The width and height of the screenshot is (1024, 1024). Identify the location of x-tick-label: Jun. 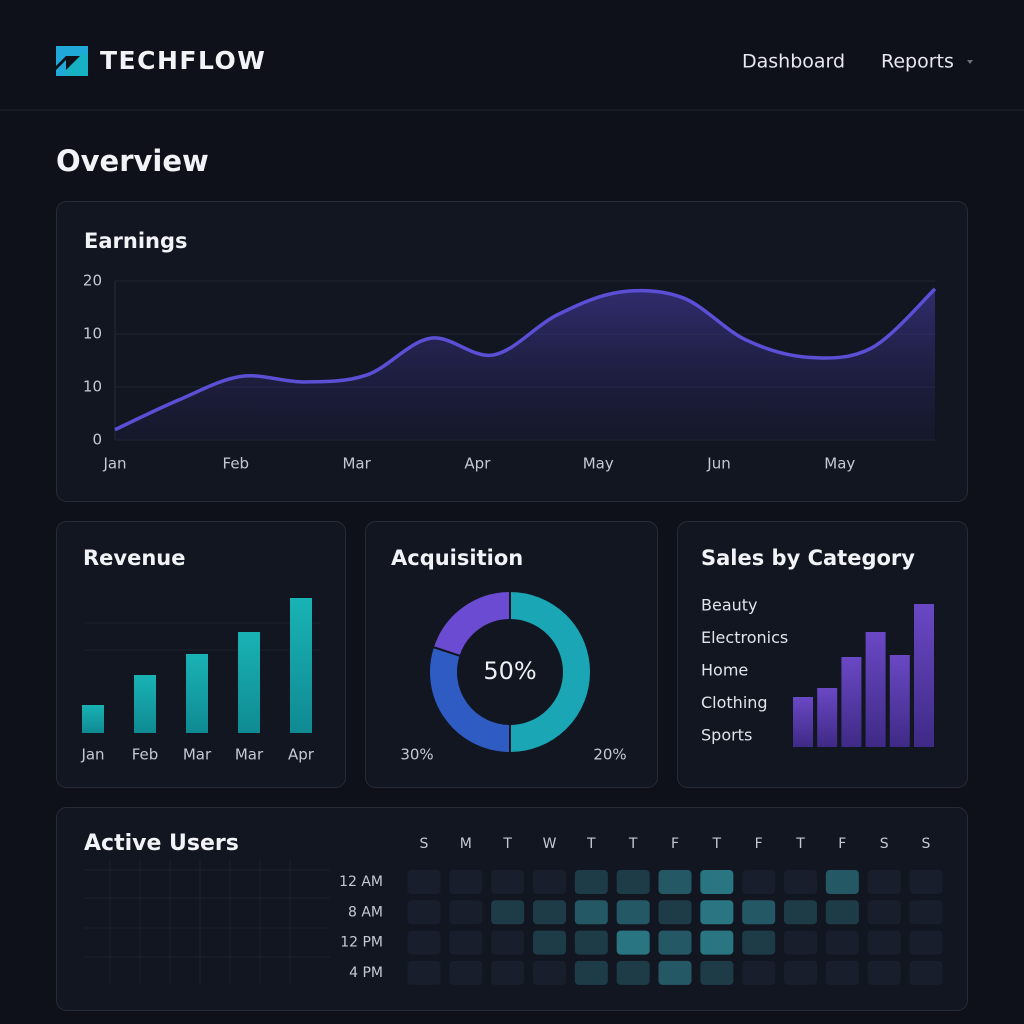
(718, 464).